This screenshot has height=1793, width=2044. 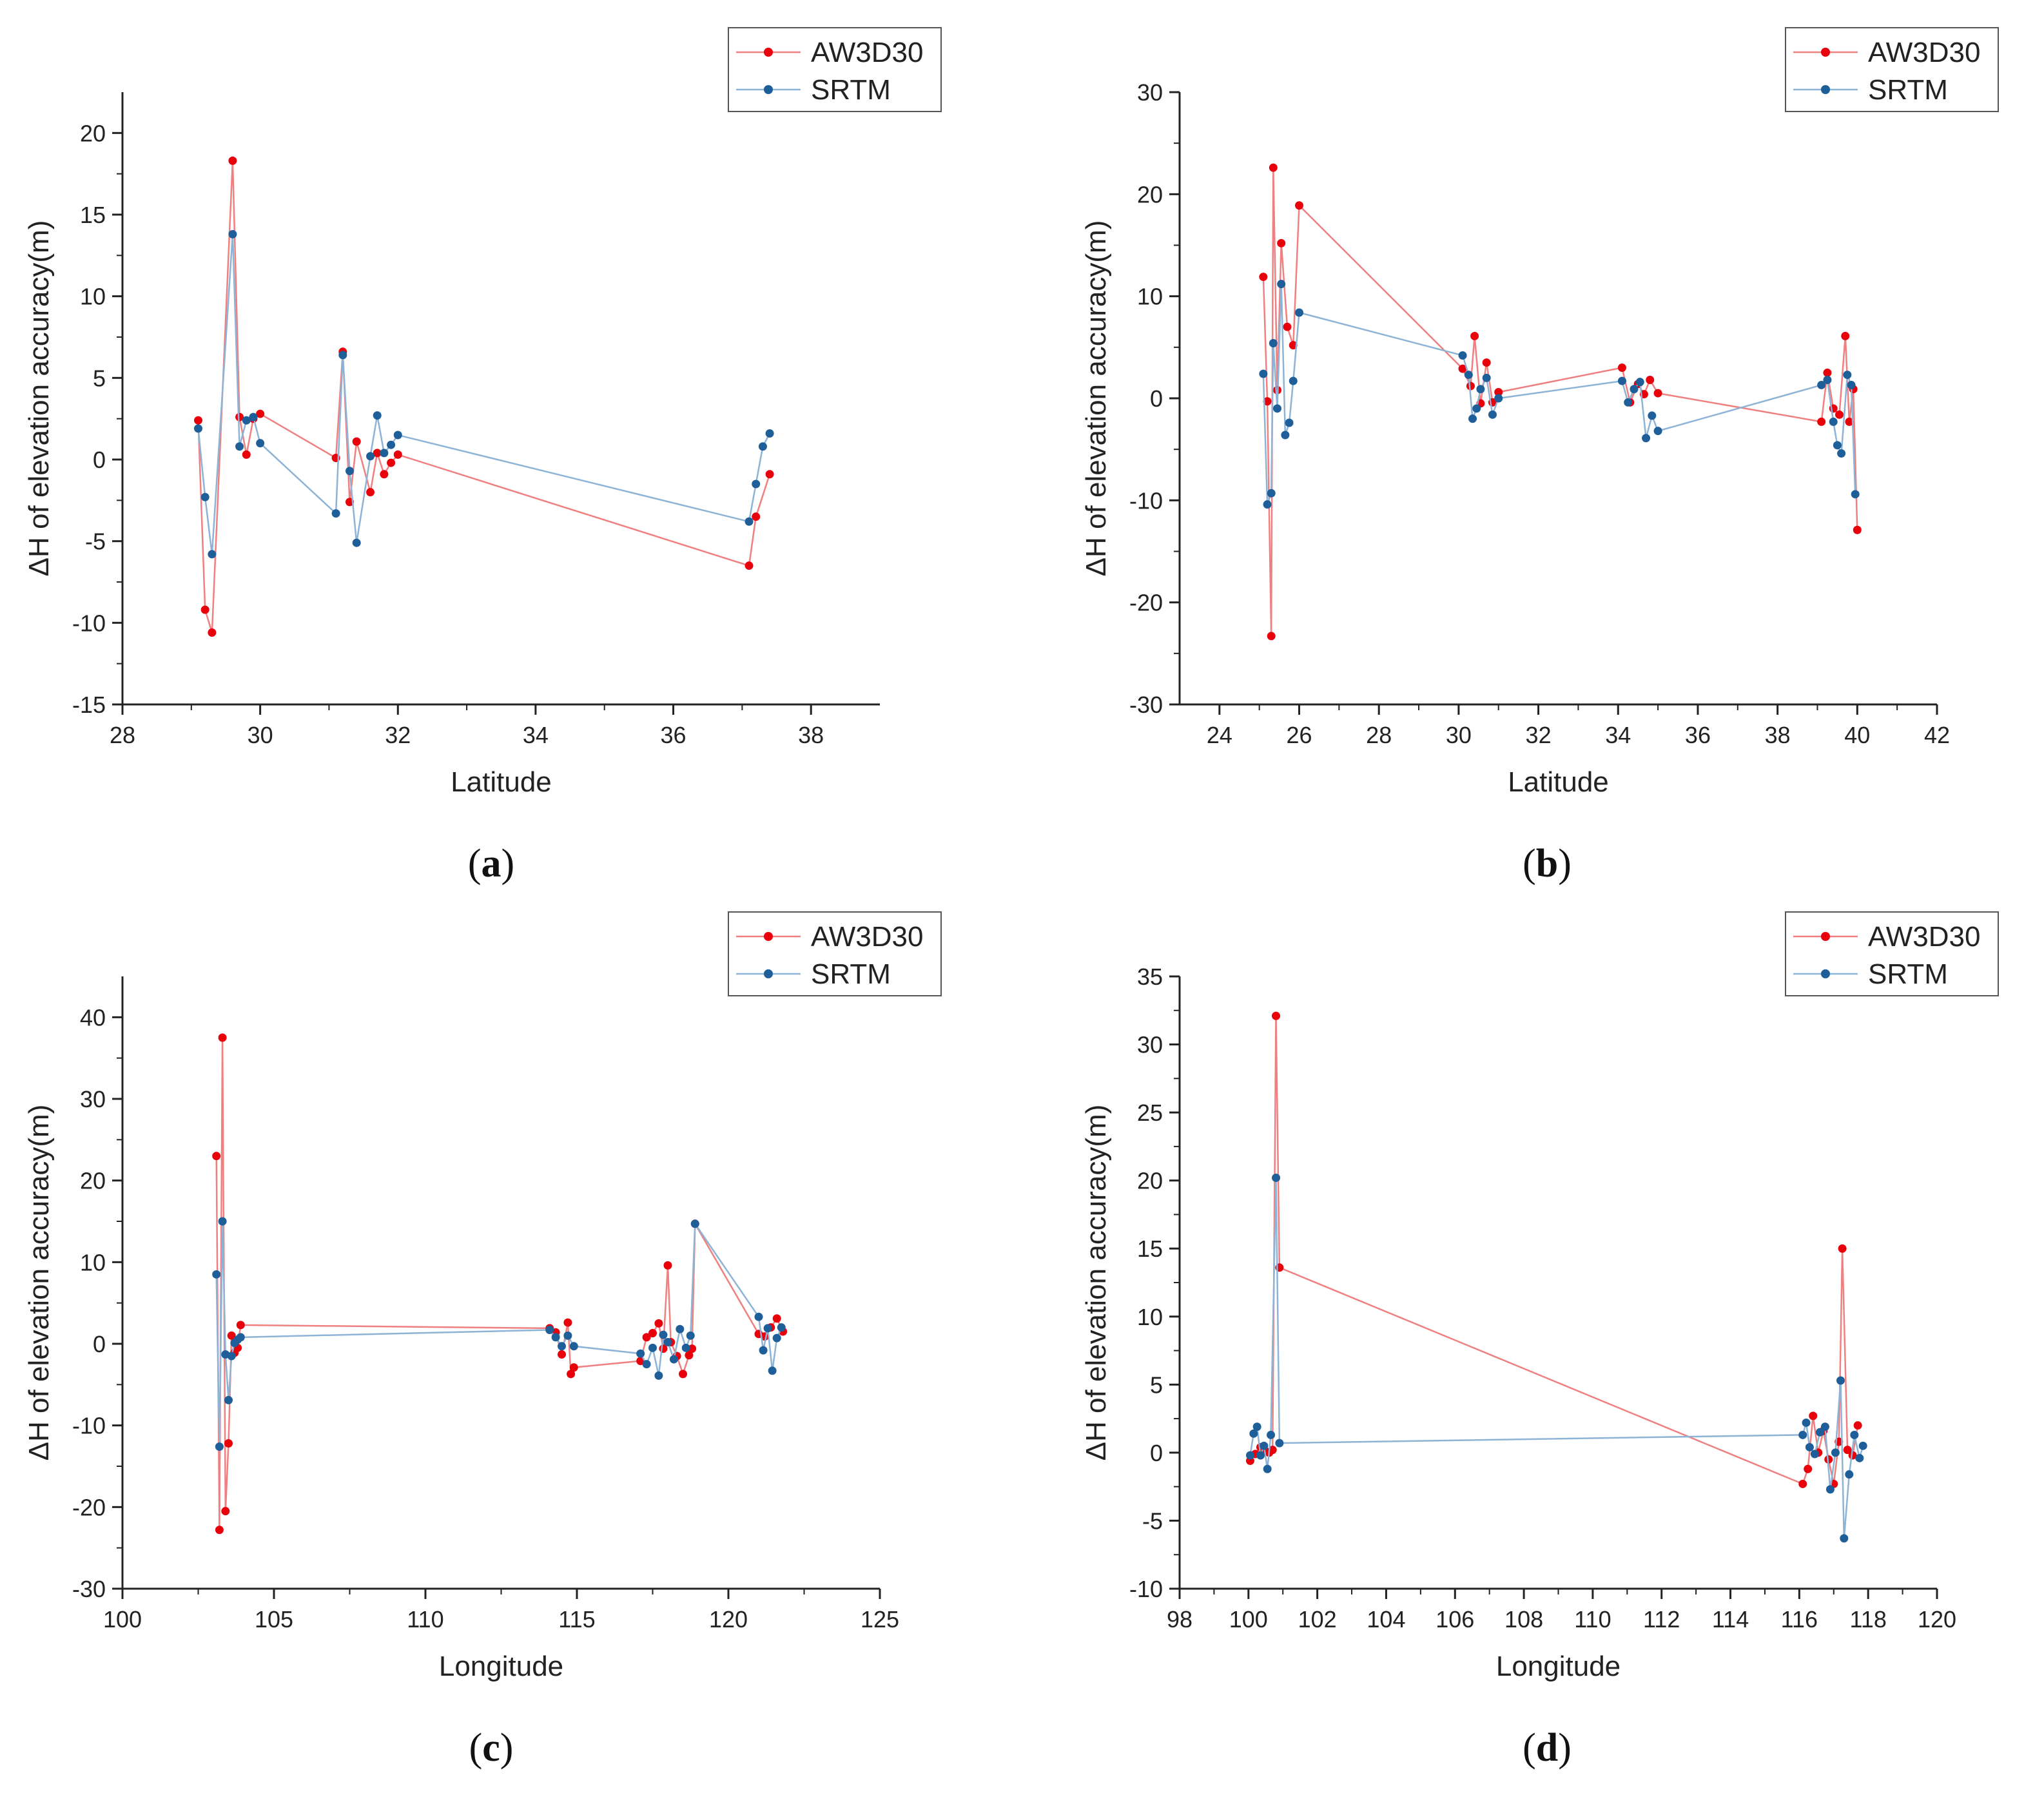 What do you see at coordinates (1150, 194) in the screenshot?
I see `panel-b-y-tick-label: 20` at bounding box center [1150, 194].